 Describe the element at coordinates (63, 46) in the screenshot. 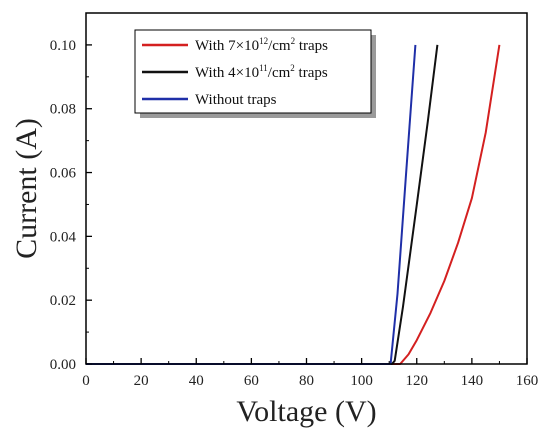

I see `y-tick-label: 0.10` at that location.